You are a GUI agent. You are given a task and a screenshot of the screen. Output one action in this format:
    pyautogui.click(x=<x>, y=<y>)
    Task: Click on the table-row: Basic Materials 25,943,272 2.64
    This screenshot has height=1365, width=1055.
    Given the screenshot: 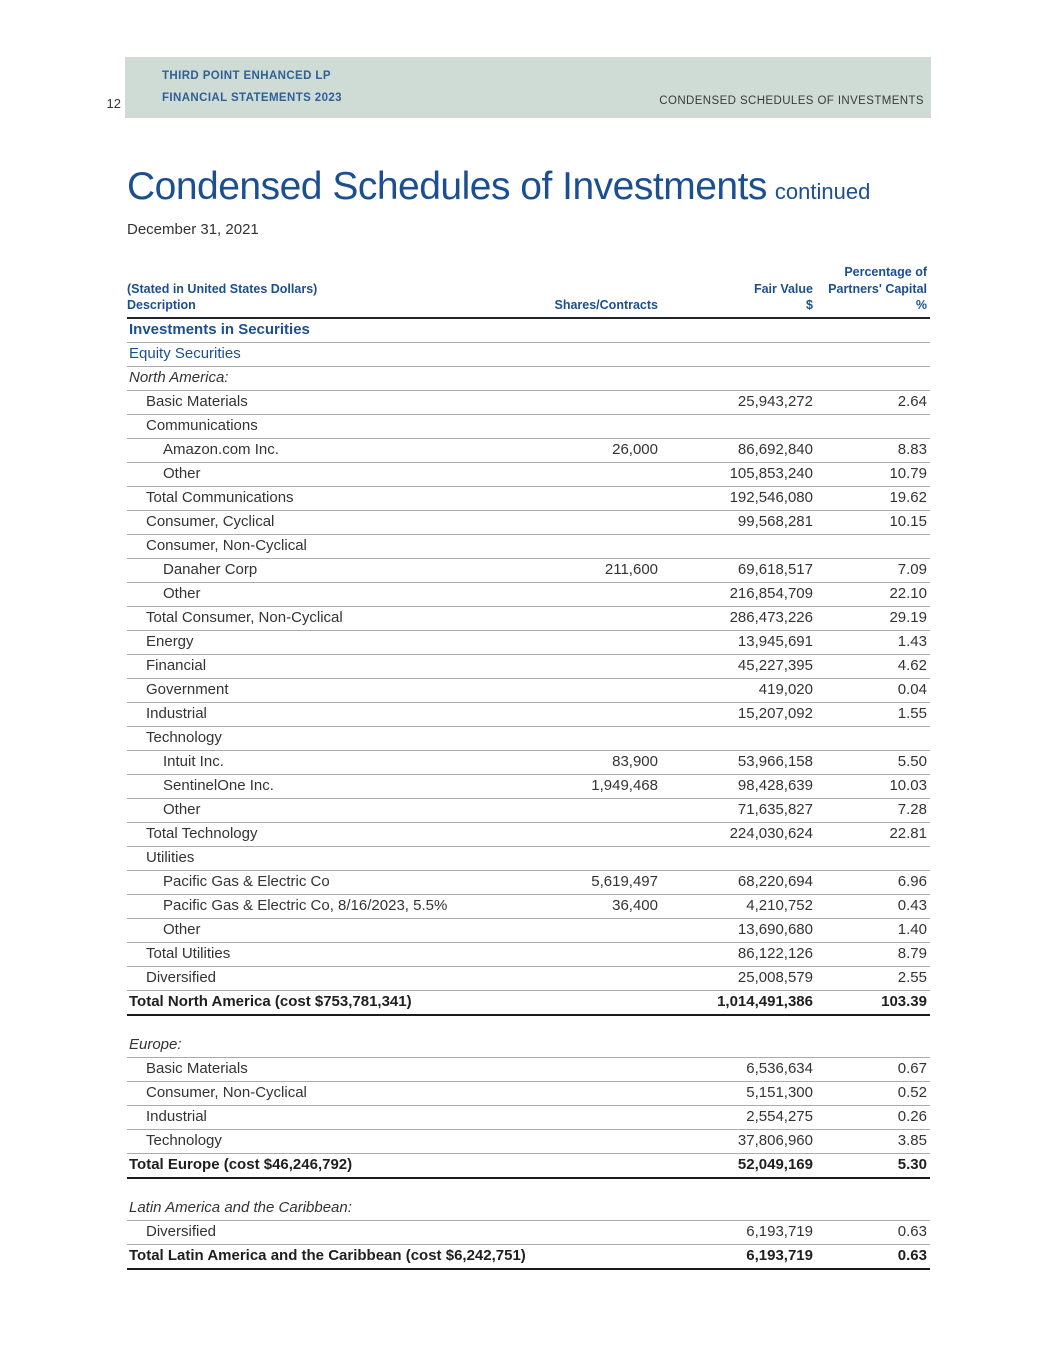 What is the action you would take?
    pyautogui.click(x=528, y=402)
    